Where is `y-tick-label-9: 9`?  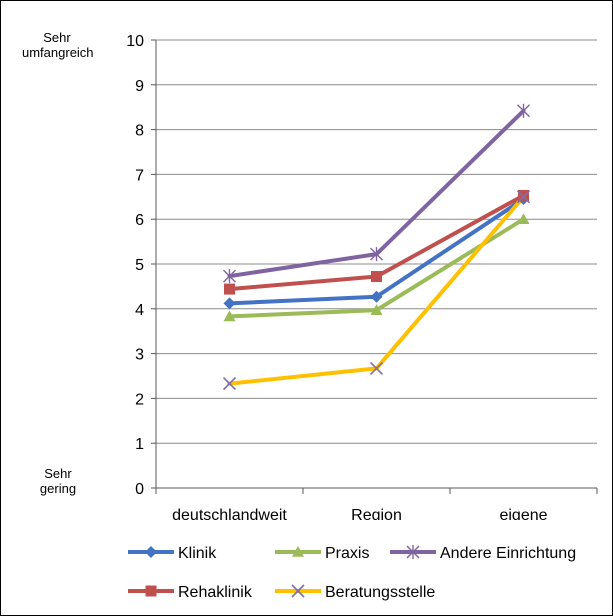
y-tick-label-9: 9 is located at coordinates (139, 86).